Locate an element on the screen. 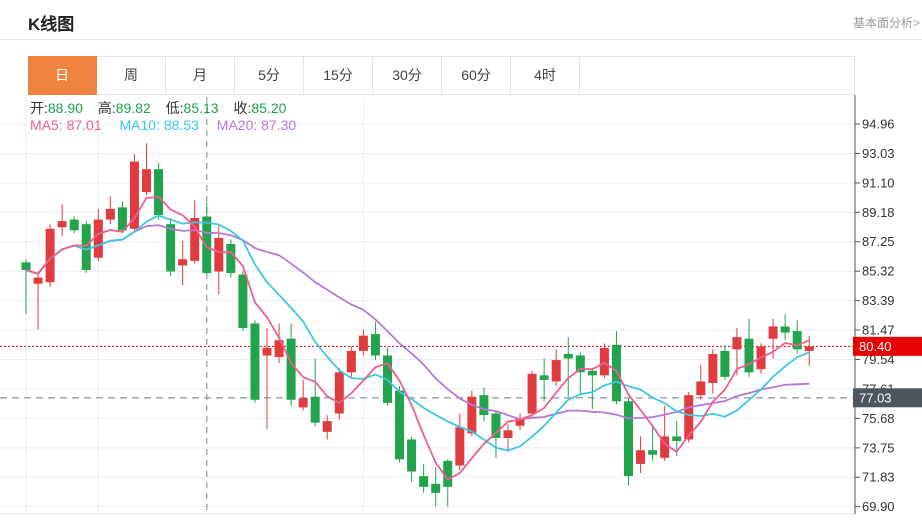 Image resolution: width=922 pixels, height=521 pixels. last-price-badge is located at coordinates (887, 346).